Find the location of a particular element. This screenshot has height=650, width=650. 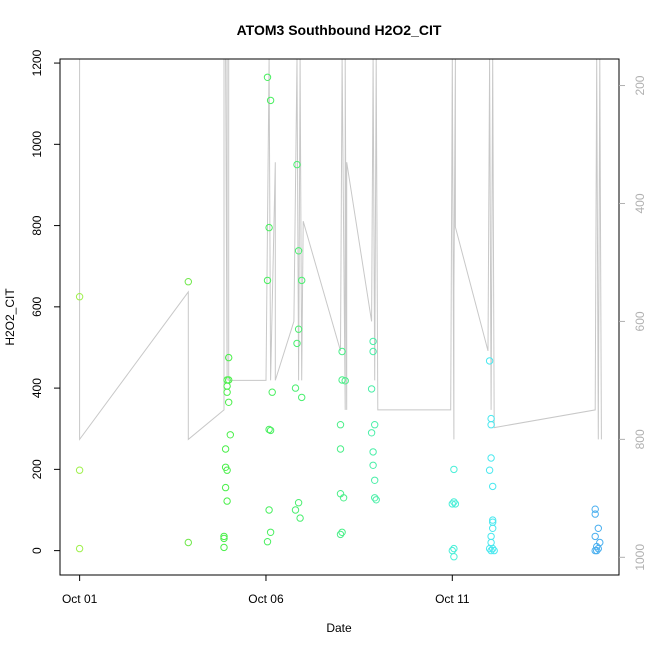

y-tick-label: 1200 is located at coordinates (37, 62).